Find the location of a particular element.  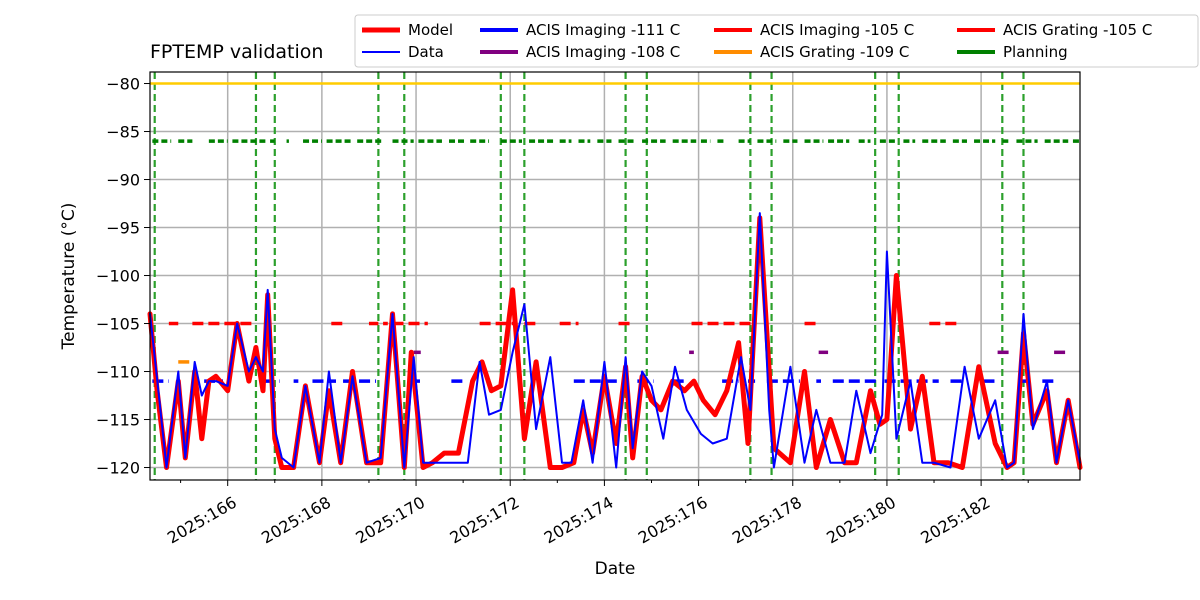

y-axis-label: Temperature (°C) is located at coordinates (69, 277).